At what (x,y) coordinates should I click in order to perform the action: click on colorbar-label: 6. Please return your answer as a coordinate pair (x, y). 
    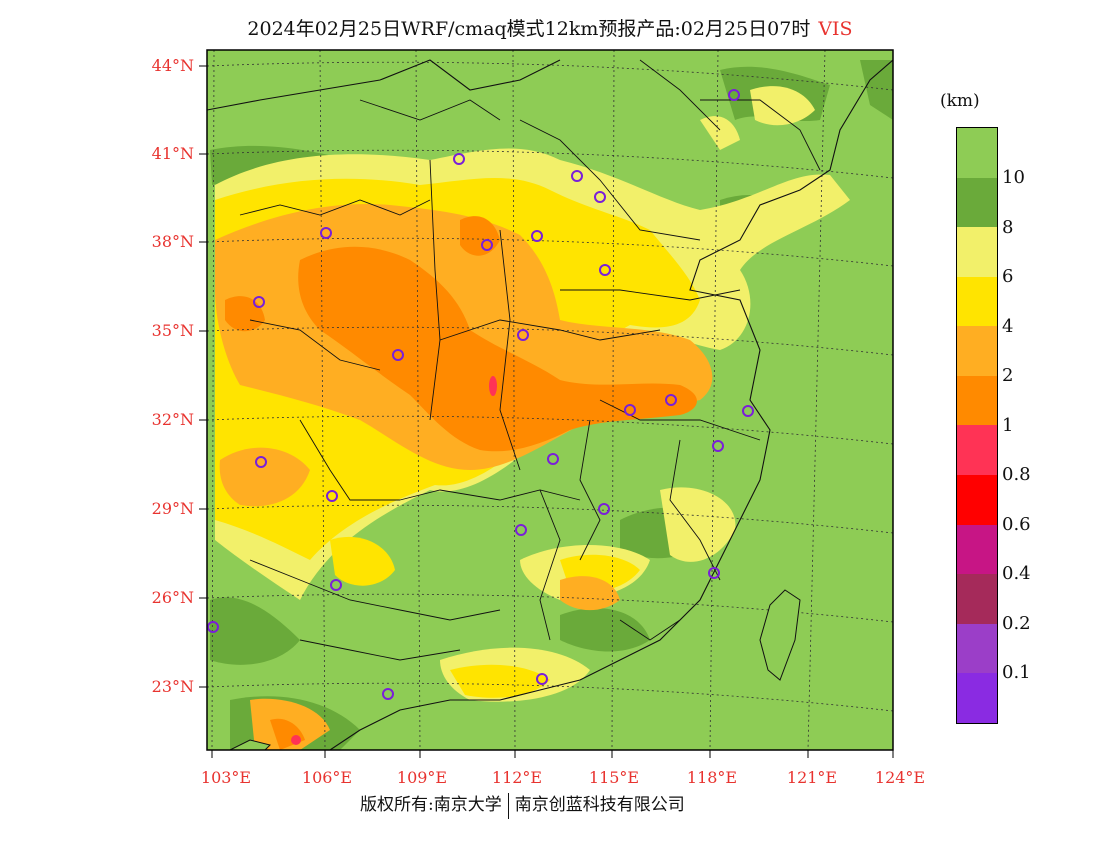
    Looking at the image, I should click on (1008, 276).